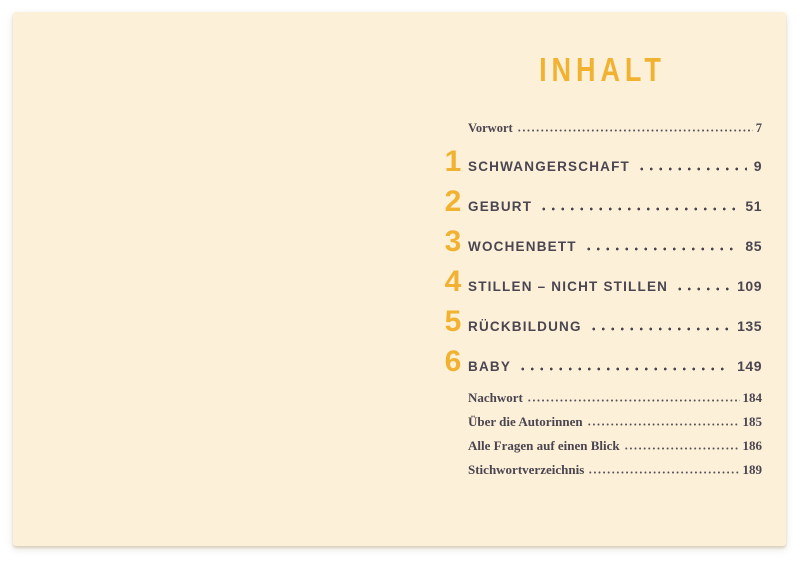 The width and height of the screenshot is (800, 567). Describe the element at coordinates (602, 69) in the screenshot. I see `page-title: INHALT` at that location.